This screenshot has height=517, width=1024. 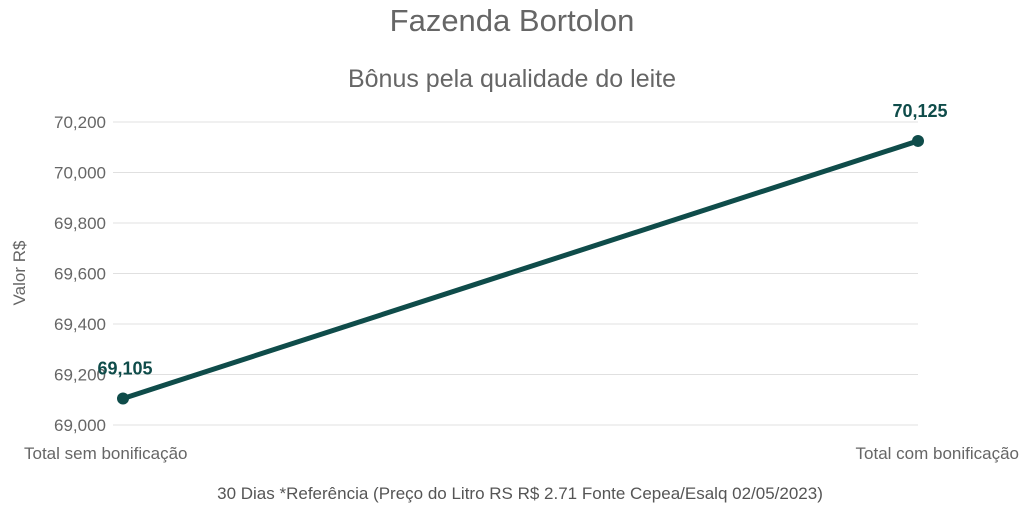 What do you see at coordinates (19, 272) in the screenshot?
I see `y-axis-label: Valor R$` at bounding box center [19, 272].